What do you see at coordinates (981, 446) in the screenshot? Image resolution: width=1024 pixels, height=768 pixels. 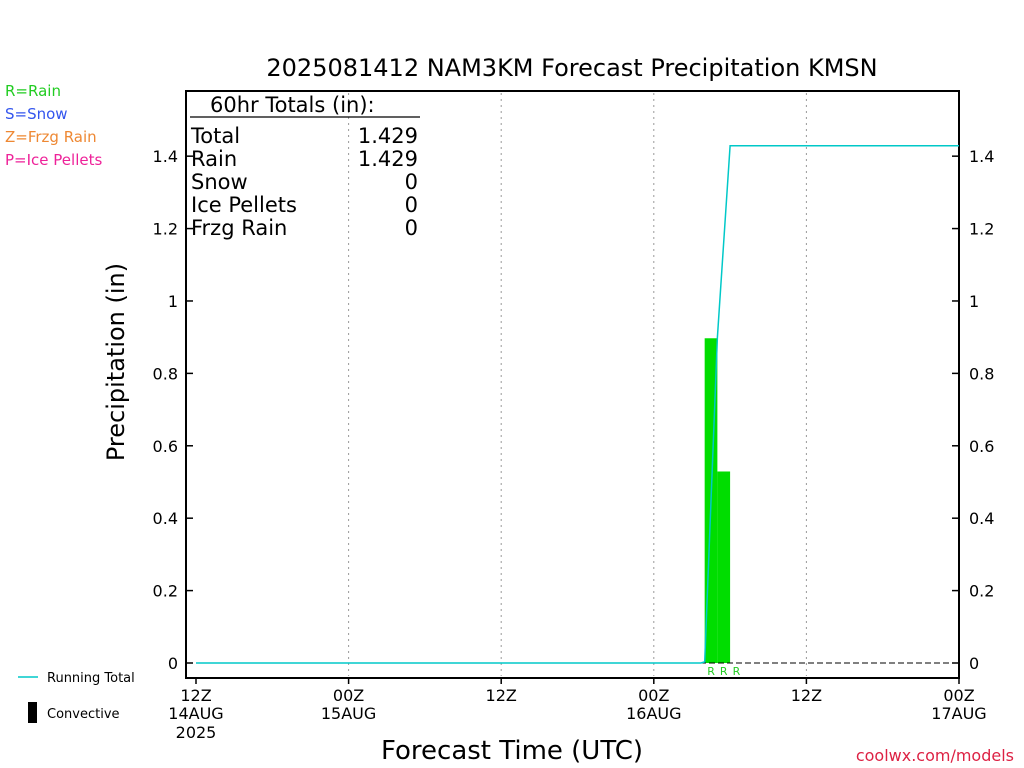 I see `y-tick-label-right: 0.6` at bounding box center [981, 446].